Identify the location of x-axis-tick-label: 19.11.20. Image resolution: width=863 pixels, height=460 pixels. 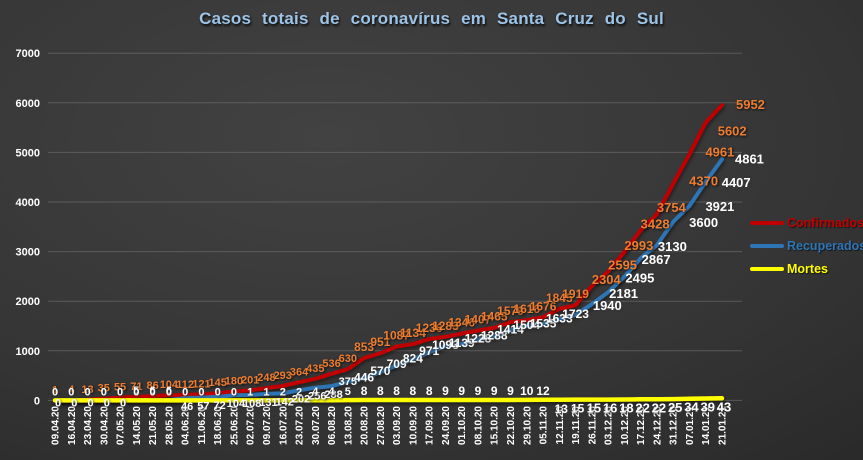
(576, 425).